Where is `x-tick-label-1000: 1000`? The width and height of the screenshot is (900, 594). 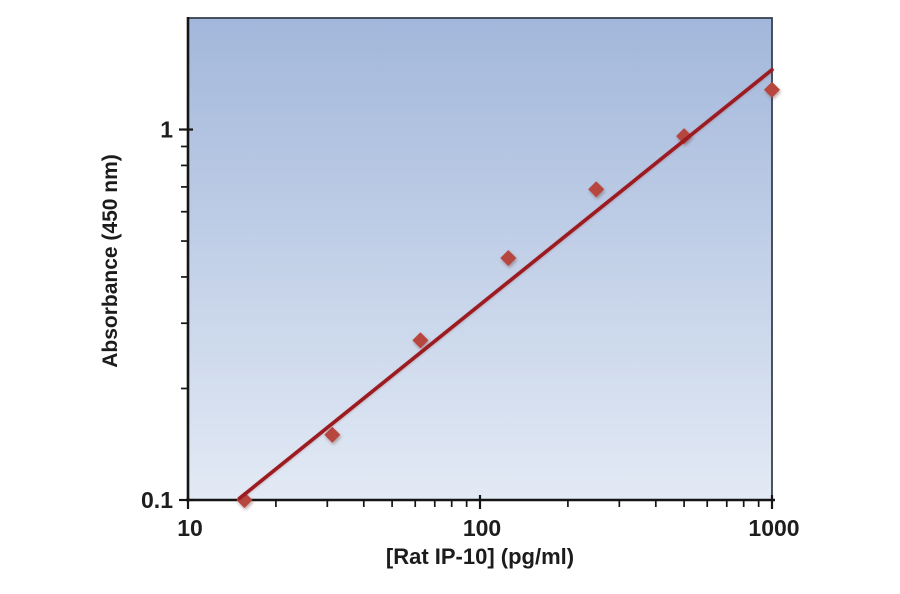 x-tick-label-1000: 1000 is located at coordinates (773, 528).